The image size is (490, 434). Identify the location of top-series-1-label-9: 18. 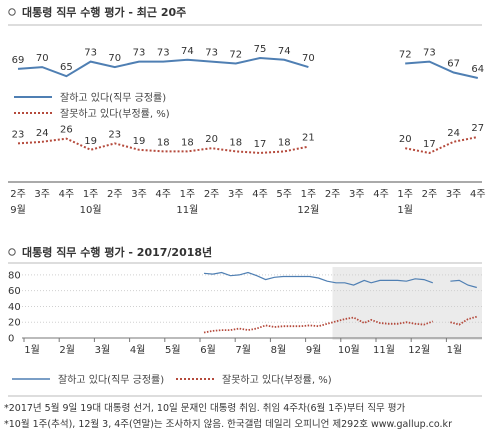
(235, 142).